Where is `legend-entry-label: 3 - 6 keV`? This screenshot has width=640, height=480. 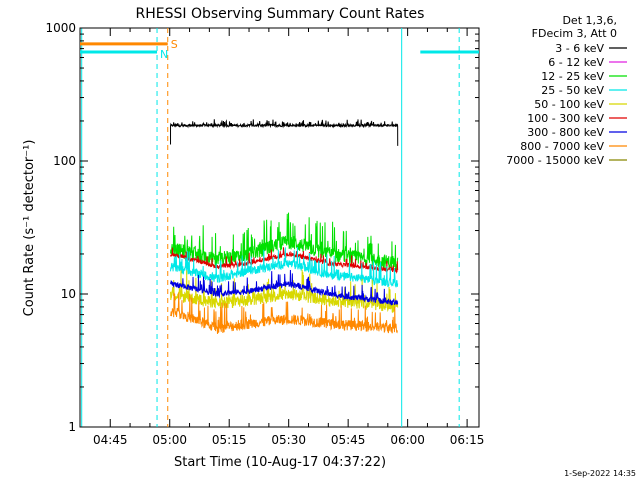
legend-entry-label: 3 - 6 keV is located at coordinates (579, 48).